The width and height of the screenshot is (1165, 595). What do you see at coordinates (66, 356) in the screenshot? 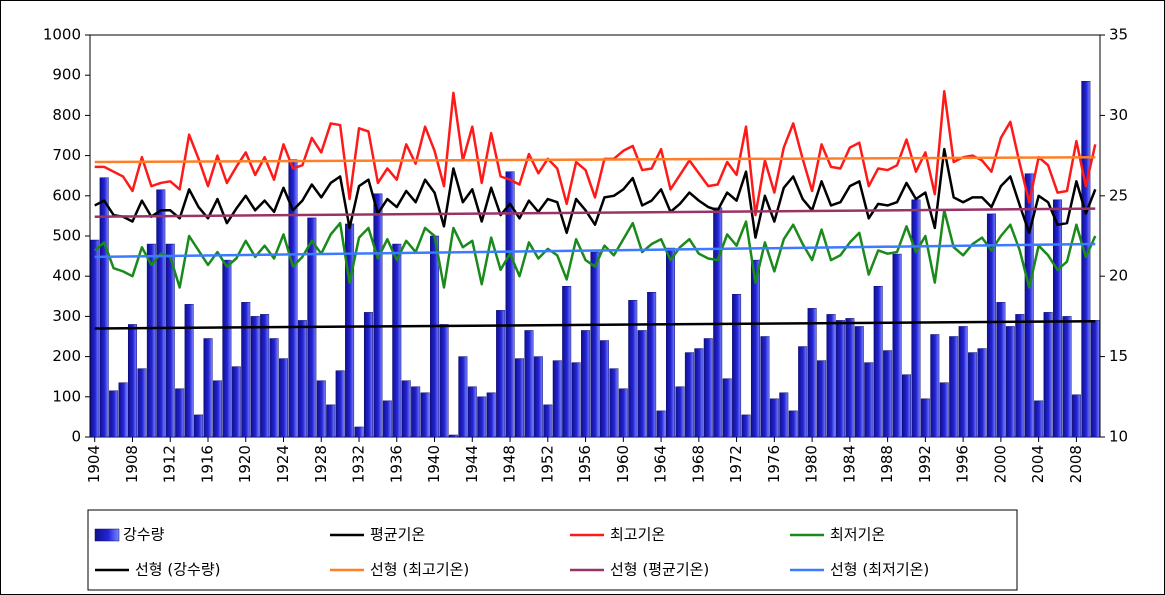
I see `y-tick-label: 200` at bounding box center [66, 356].